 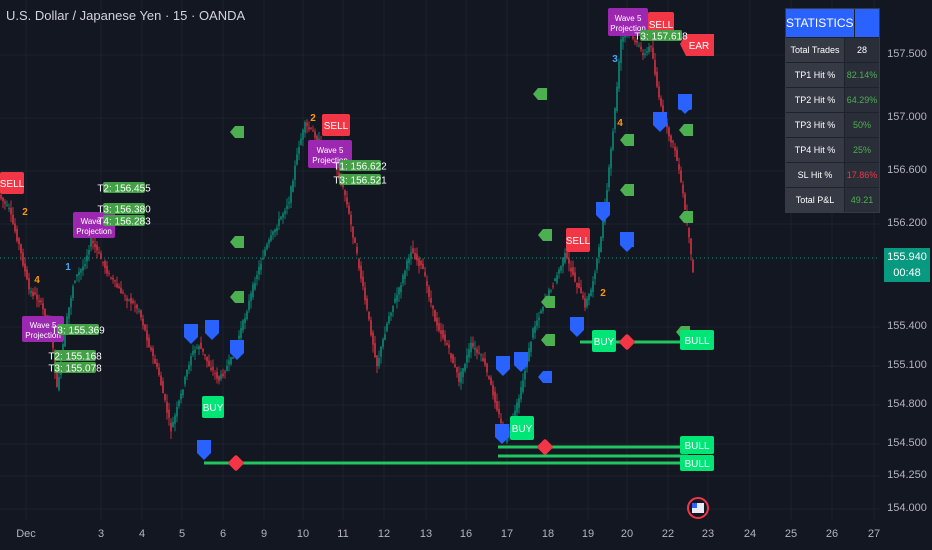 I want to click on stats-label: Total Trades, so click(x=815, y=50).